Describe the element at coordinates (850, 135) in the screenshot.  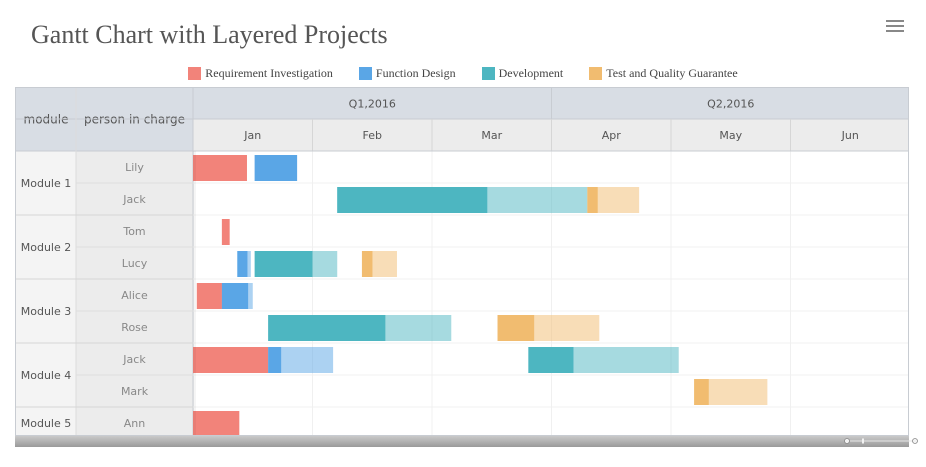
I see `month-label: Jun` at that location.